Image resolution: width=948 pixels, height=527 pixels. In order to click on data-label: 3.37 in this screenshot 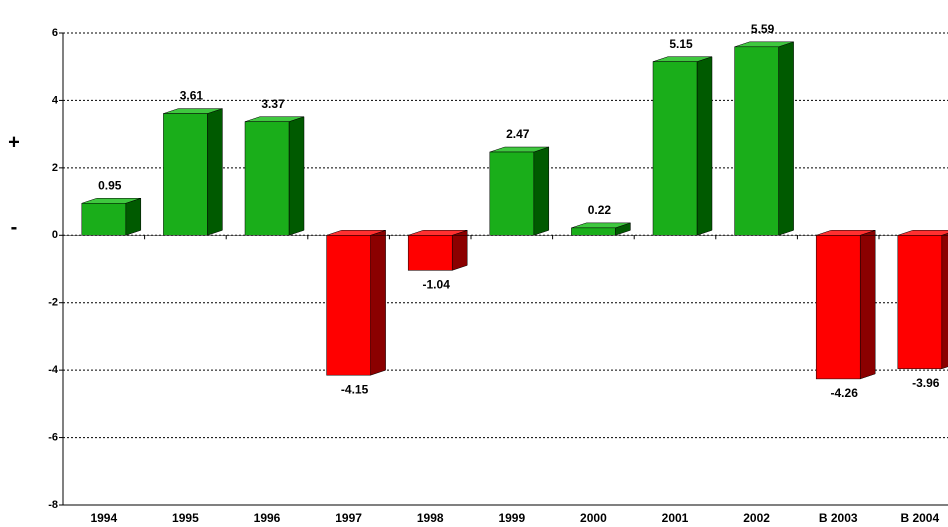, I will do `click(273, 104)`.